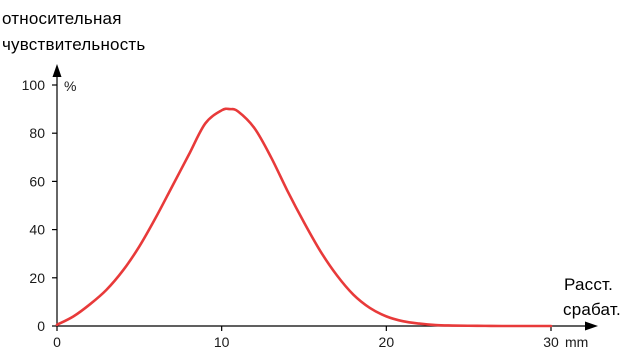  I want to click on y-tick-label: 80, so click(37, 133).